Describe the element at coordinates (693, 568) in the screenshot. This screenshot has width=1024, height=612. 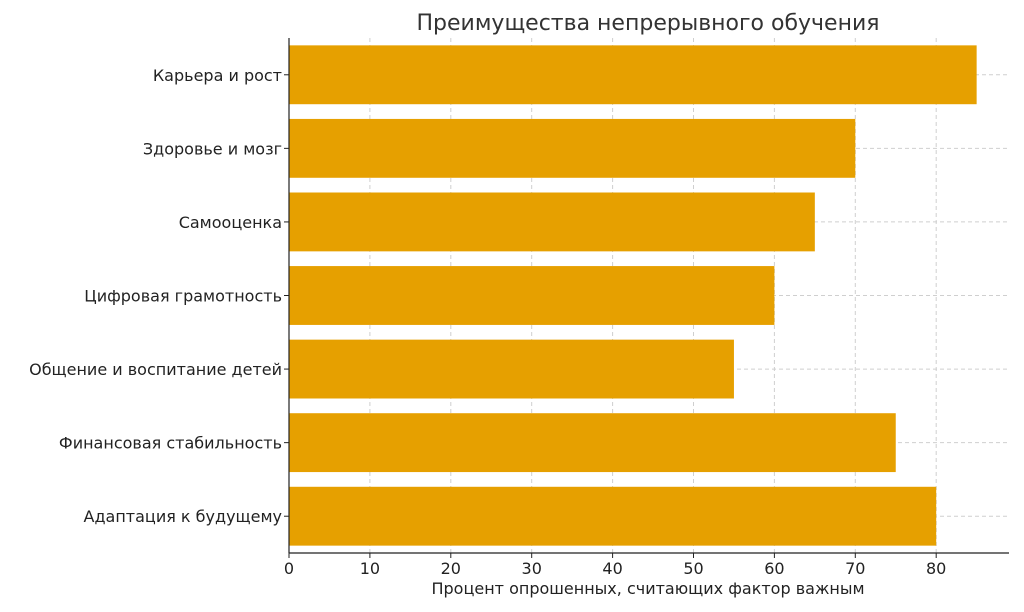
I see `x-tick-label: 50` at that location.